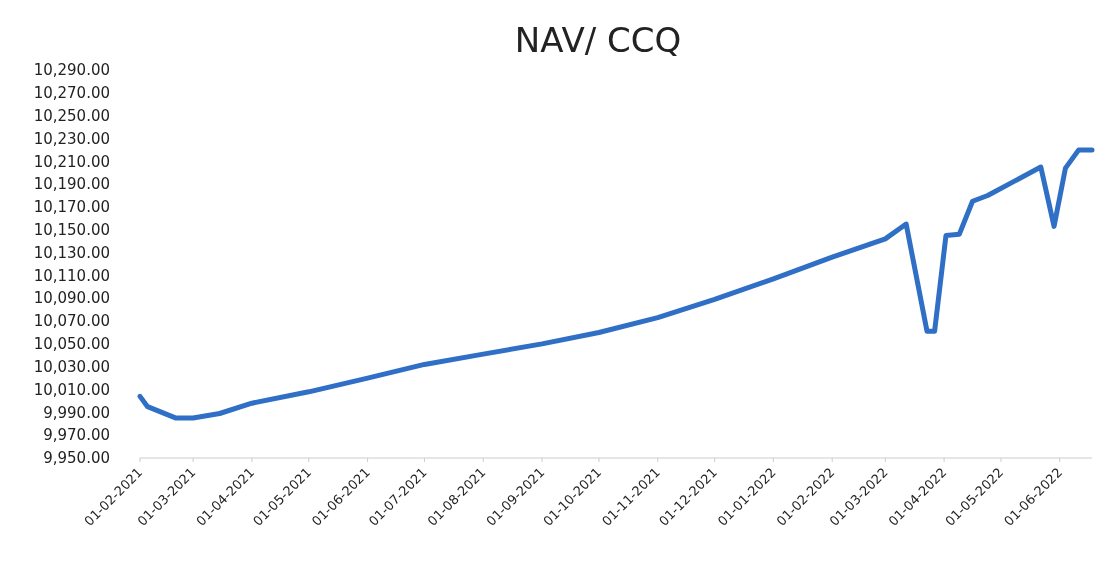 The height and width of the screenshot is (568, 1104). Describe the element at coordinates (71, 138) in the screenshot. I see `y-tick-label: 10,230.00` at that location.